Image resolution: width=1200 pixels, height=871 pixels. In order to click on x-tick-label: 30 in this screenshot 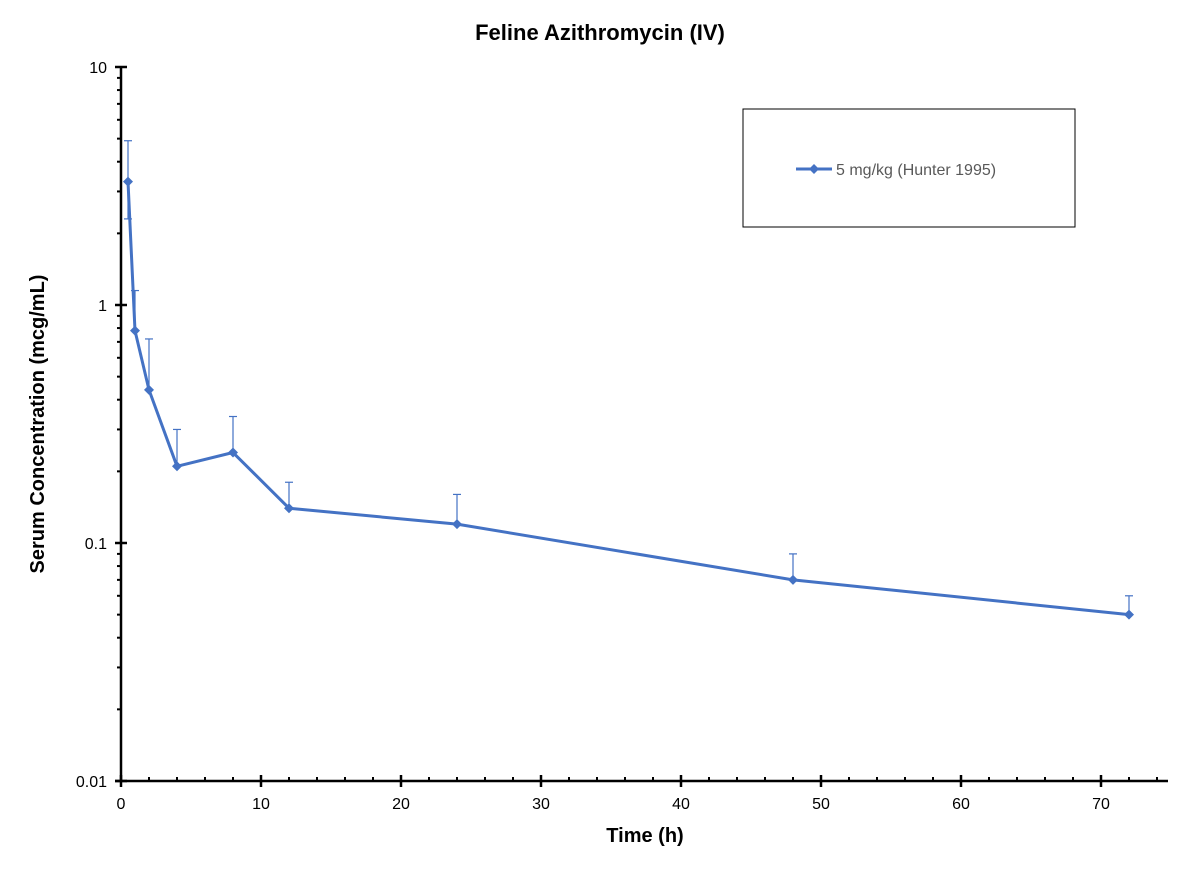, I will do `click(541, 804)`.